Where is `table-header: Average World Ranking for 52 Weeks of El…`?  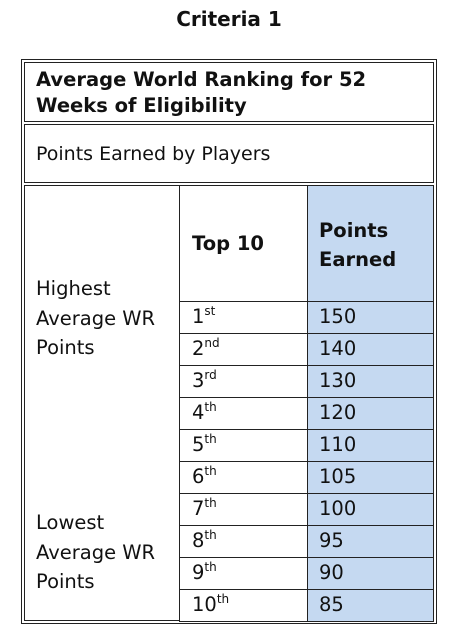
table-header: Average World Ranking for 52 Weeks of El… is located at coordinates (229, 92).